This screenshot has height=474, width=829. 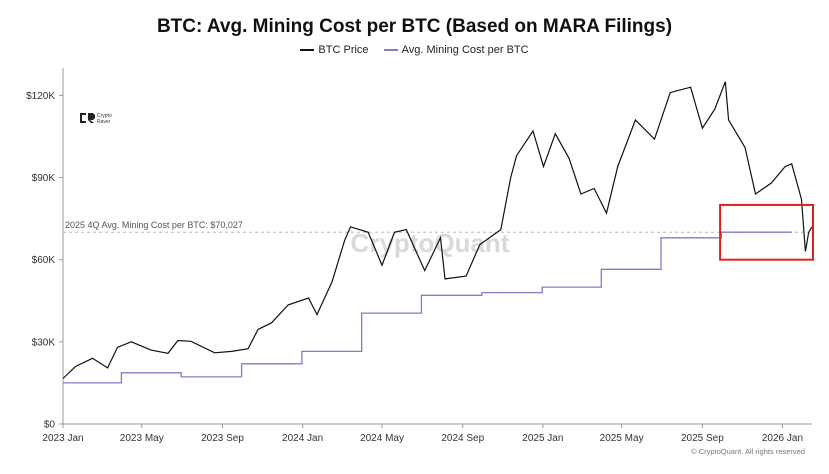 What do you see at coordinates (45, 249) in the screenshot?
I see `y-axis: $0 $30K $60K $90K $120K` at bounding box center [45, 249].